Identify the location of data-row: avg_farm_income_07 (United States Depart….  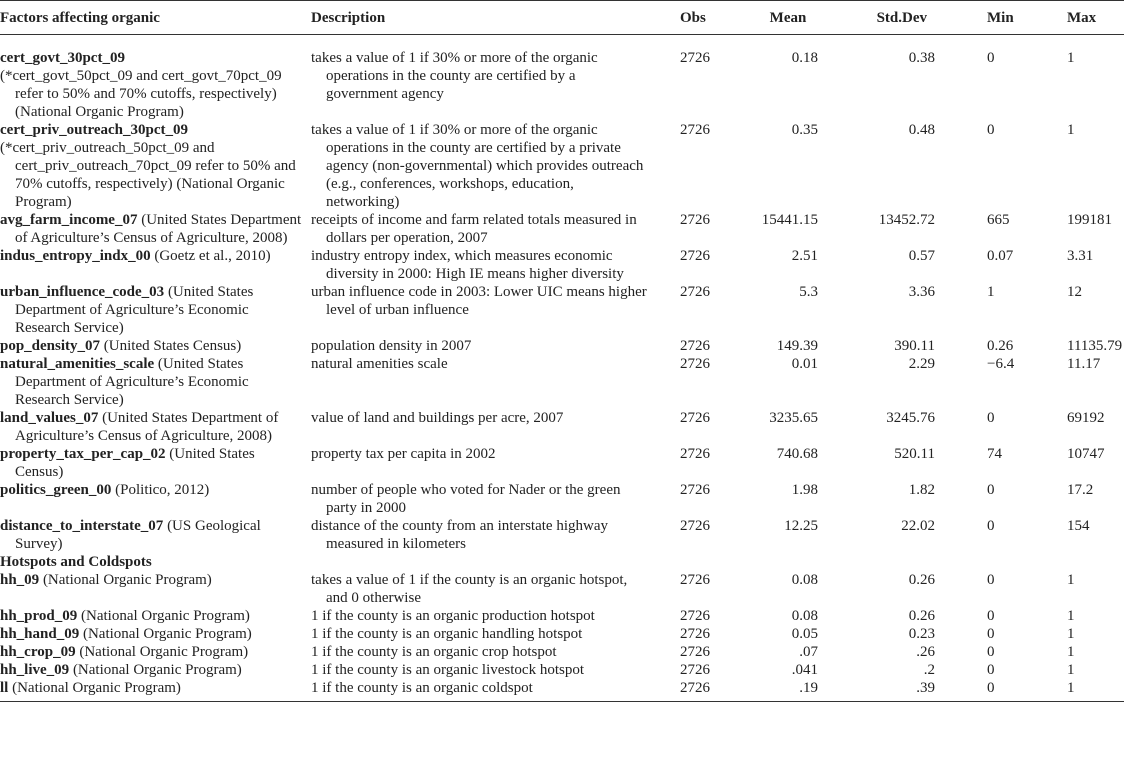
(562, 229).